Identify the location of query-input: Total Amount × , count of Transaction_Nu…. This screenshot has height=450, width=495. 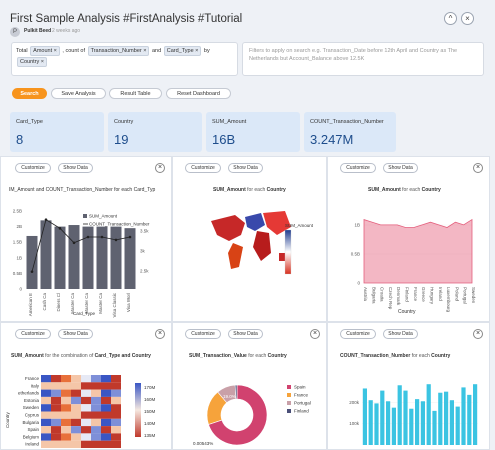
(124, 59).